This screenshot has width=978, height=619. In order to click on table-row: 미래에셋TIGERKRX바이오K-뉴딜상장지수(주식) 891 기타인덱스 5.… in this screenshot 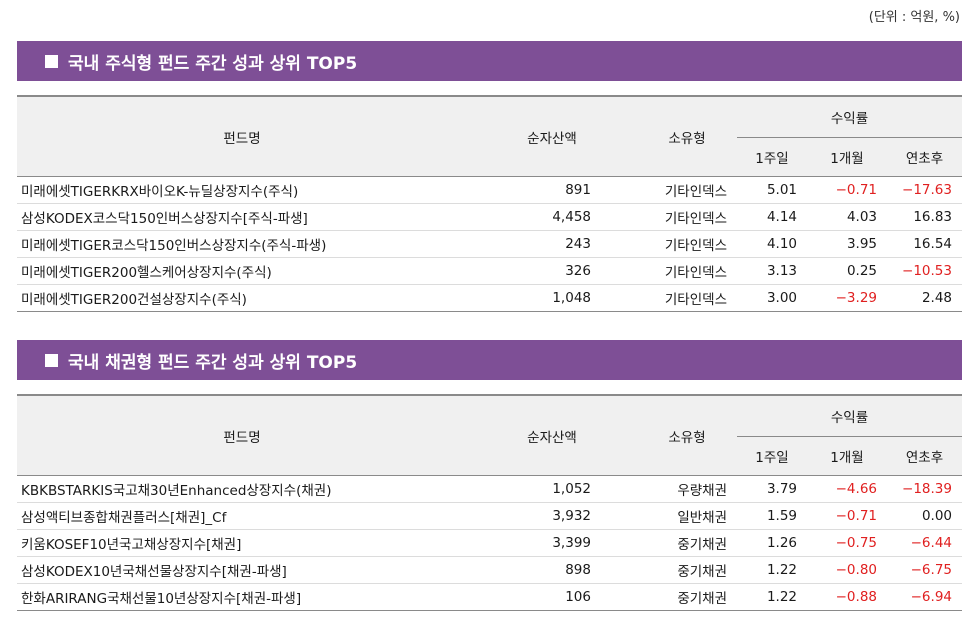, I will do `click(489, 190)`.